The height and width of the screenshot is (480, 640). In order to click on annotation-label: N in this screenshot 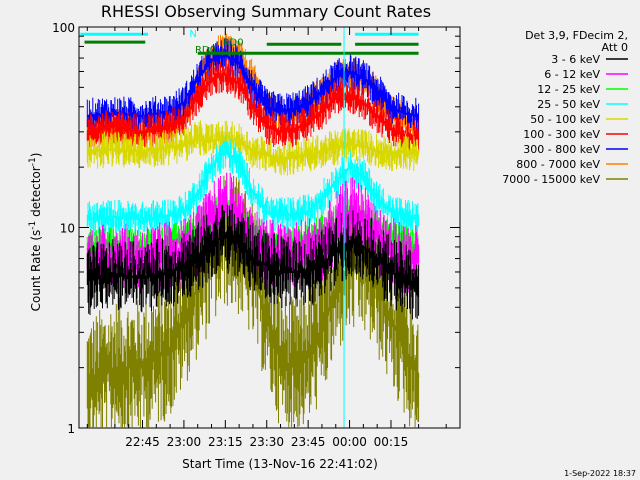, I will do `click(192, 34)`.